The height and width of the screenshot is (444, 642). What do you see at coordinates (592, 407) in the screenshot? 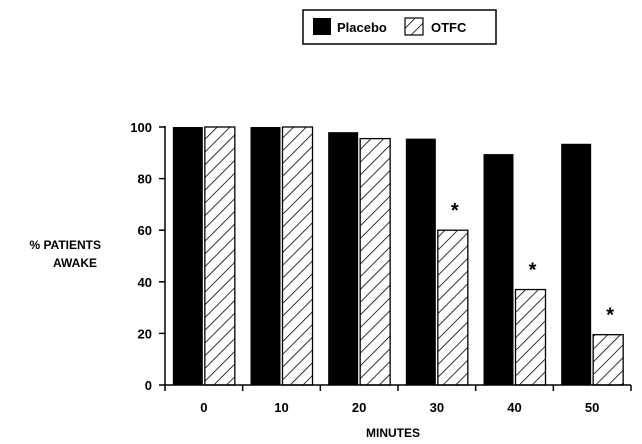
I see `x-tick-label: 50` at bounding box center [592, 407].